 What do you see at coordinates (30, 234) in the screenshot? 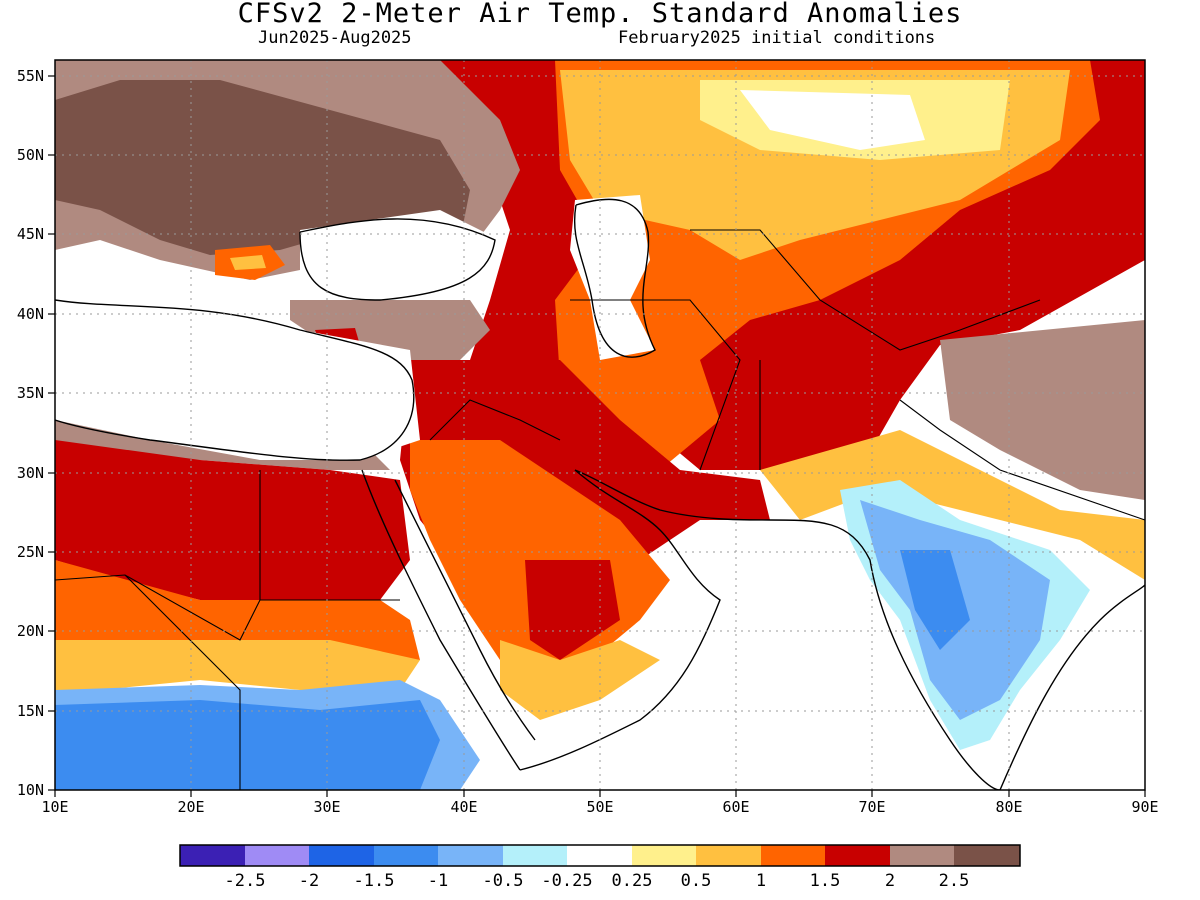
I see `lat-label-45: 45N` at bounding box center [30, 234].